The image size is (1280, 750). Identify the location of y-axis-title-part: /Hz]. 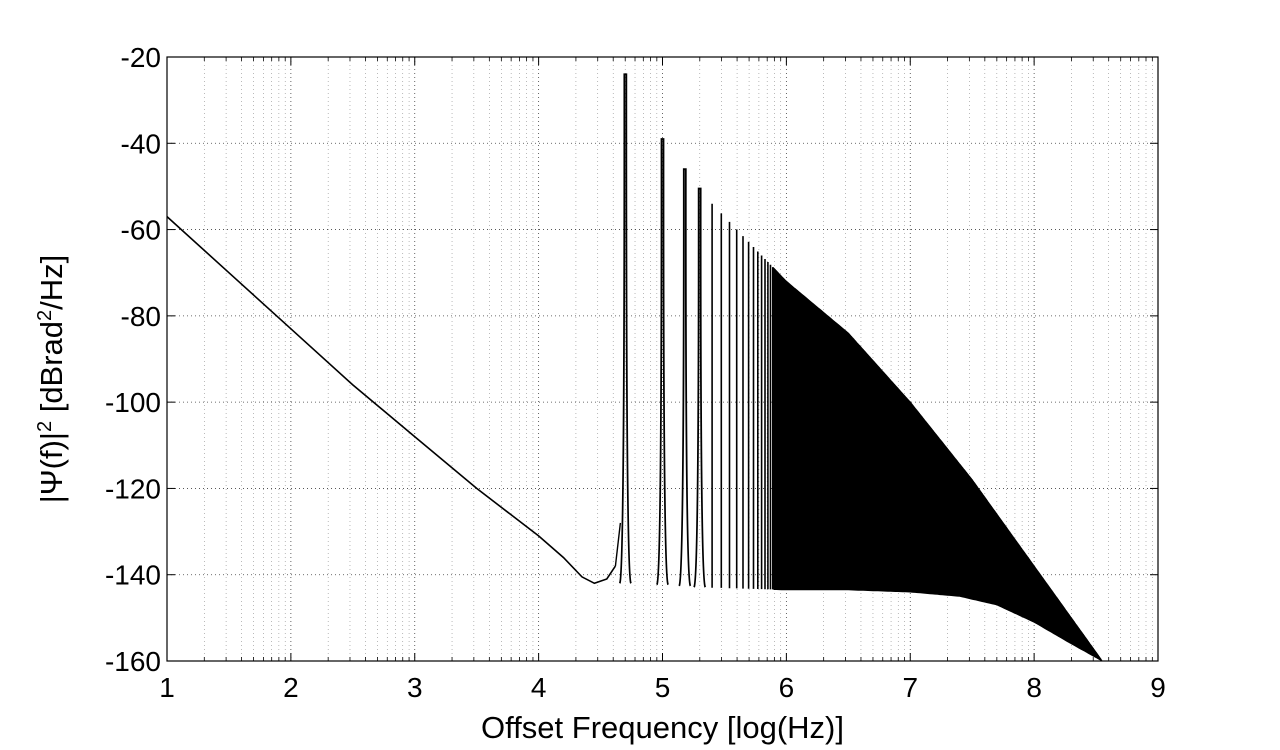
(51, 282).